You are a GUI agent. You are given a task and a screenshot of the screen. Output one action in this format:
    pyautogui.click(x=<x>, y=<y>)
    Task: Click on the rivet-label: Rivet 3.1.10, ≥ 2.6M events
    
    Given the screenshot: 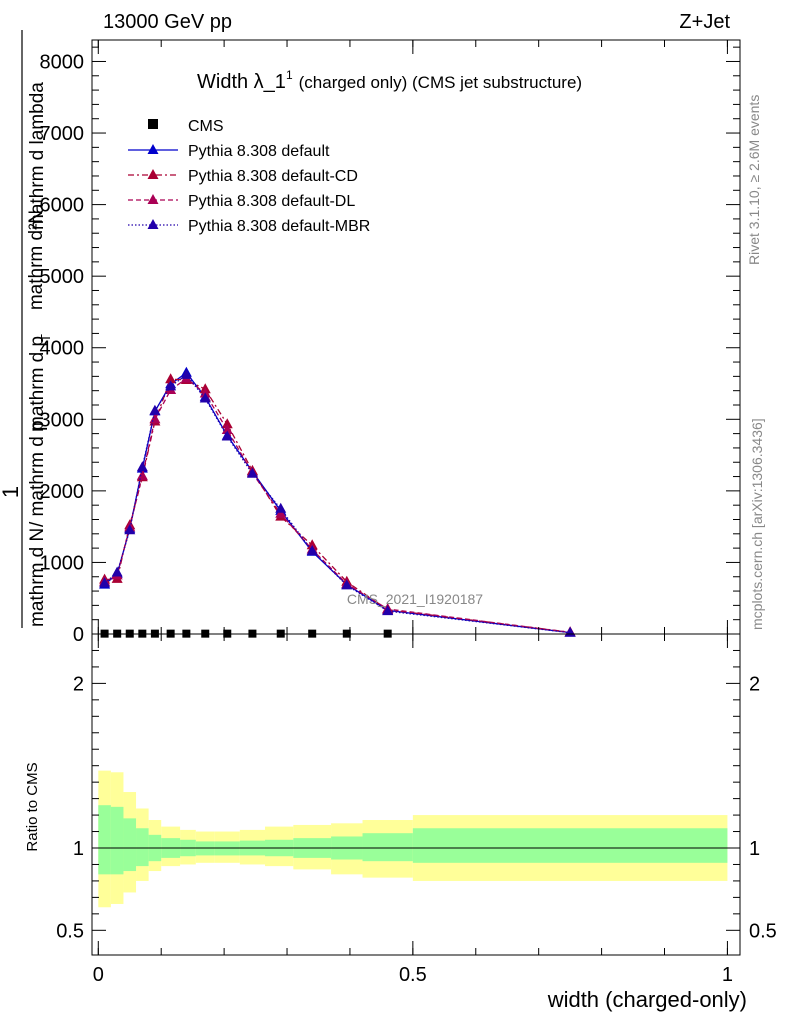 What is the action you would take?
    pyautogui.click(x=754, y=180)
    